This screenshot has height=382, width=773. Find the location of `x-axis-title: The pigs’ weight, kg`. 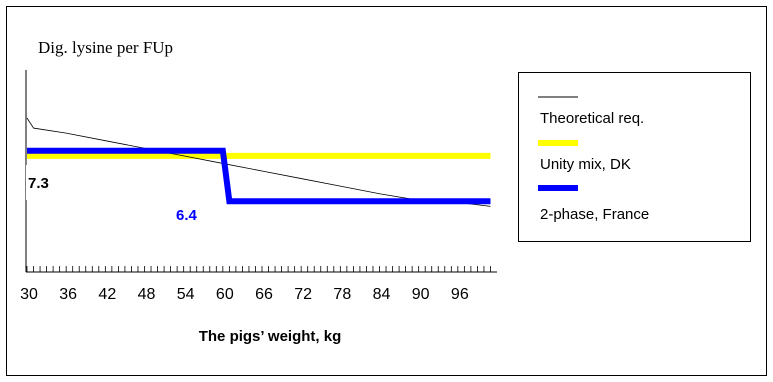

x-axis-title: The pigs’ weight, kg is located at coordinates (270, 336).